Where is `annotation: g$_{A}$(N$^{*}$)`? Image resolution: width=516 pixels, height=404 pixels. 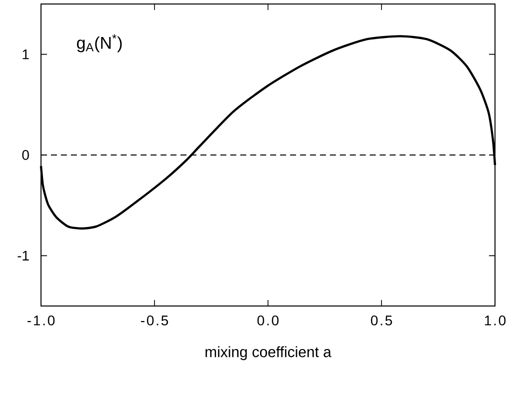
annotation: g$_{A}$(N$^{*}$) is located at coordinates (99, 43).